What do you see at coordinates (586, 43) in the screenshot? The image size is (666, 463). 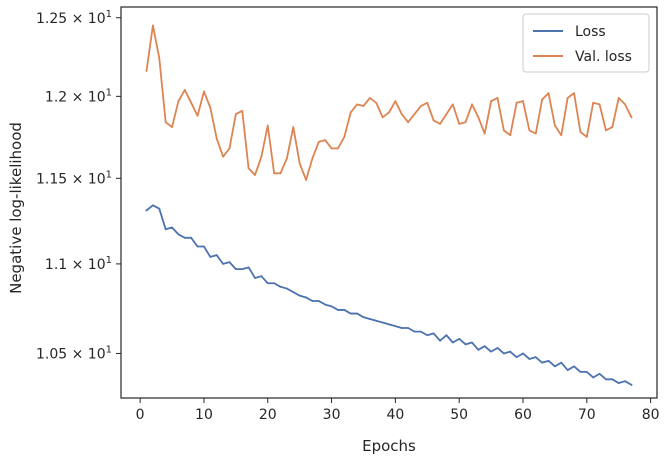 I see `legend: Loss Val. loss` at bounding box center [586, 43].